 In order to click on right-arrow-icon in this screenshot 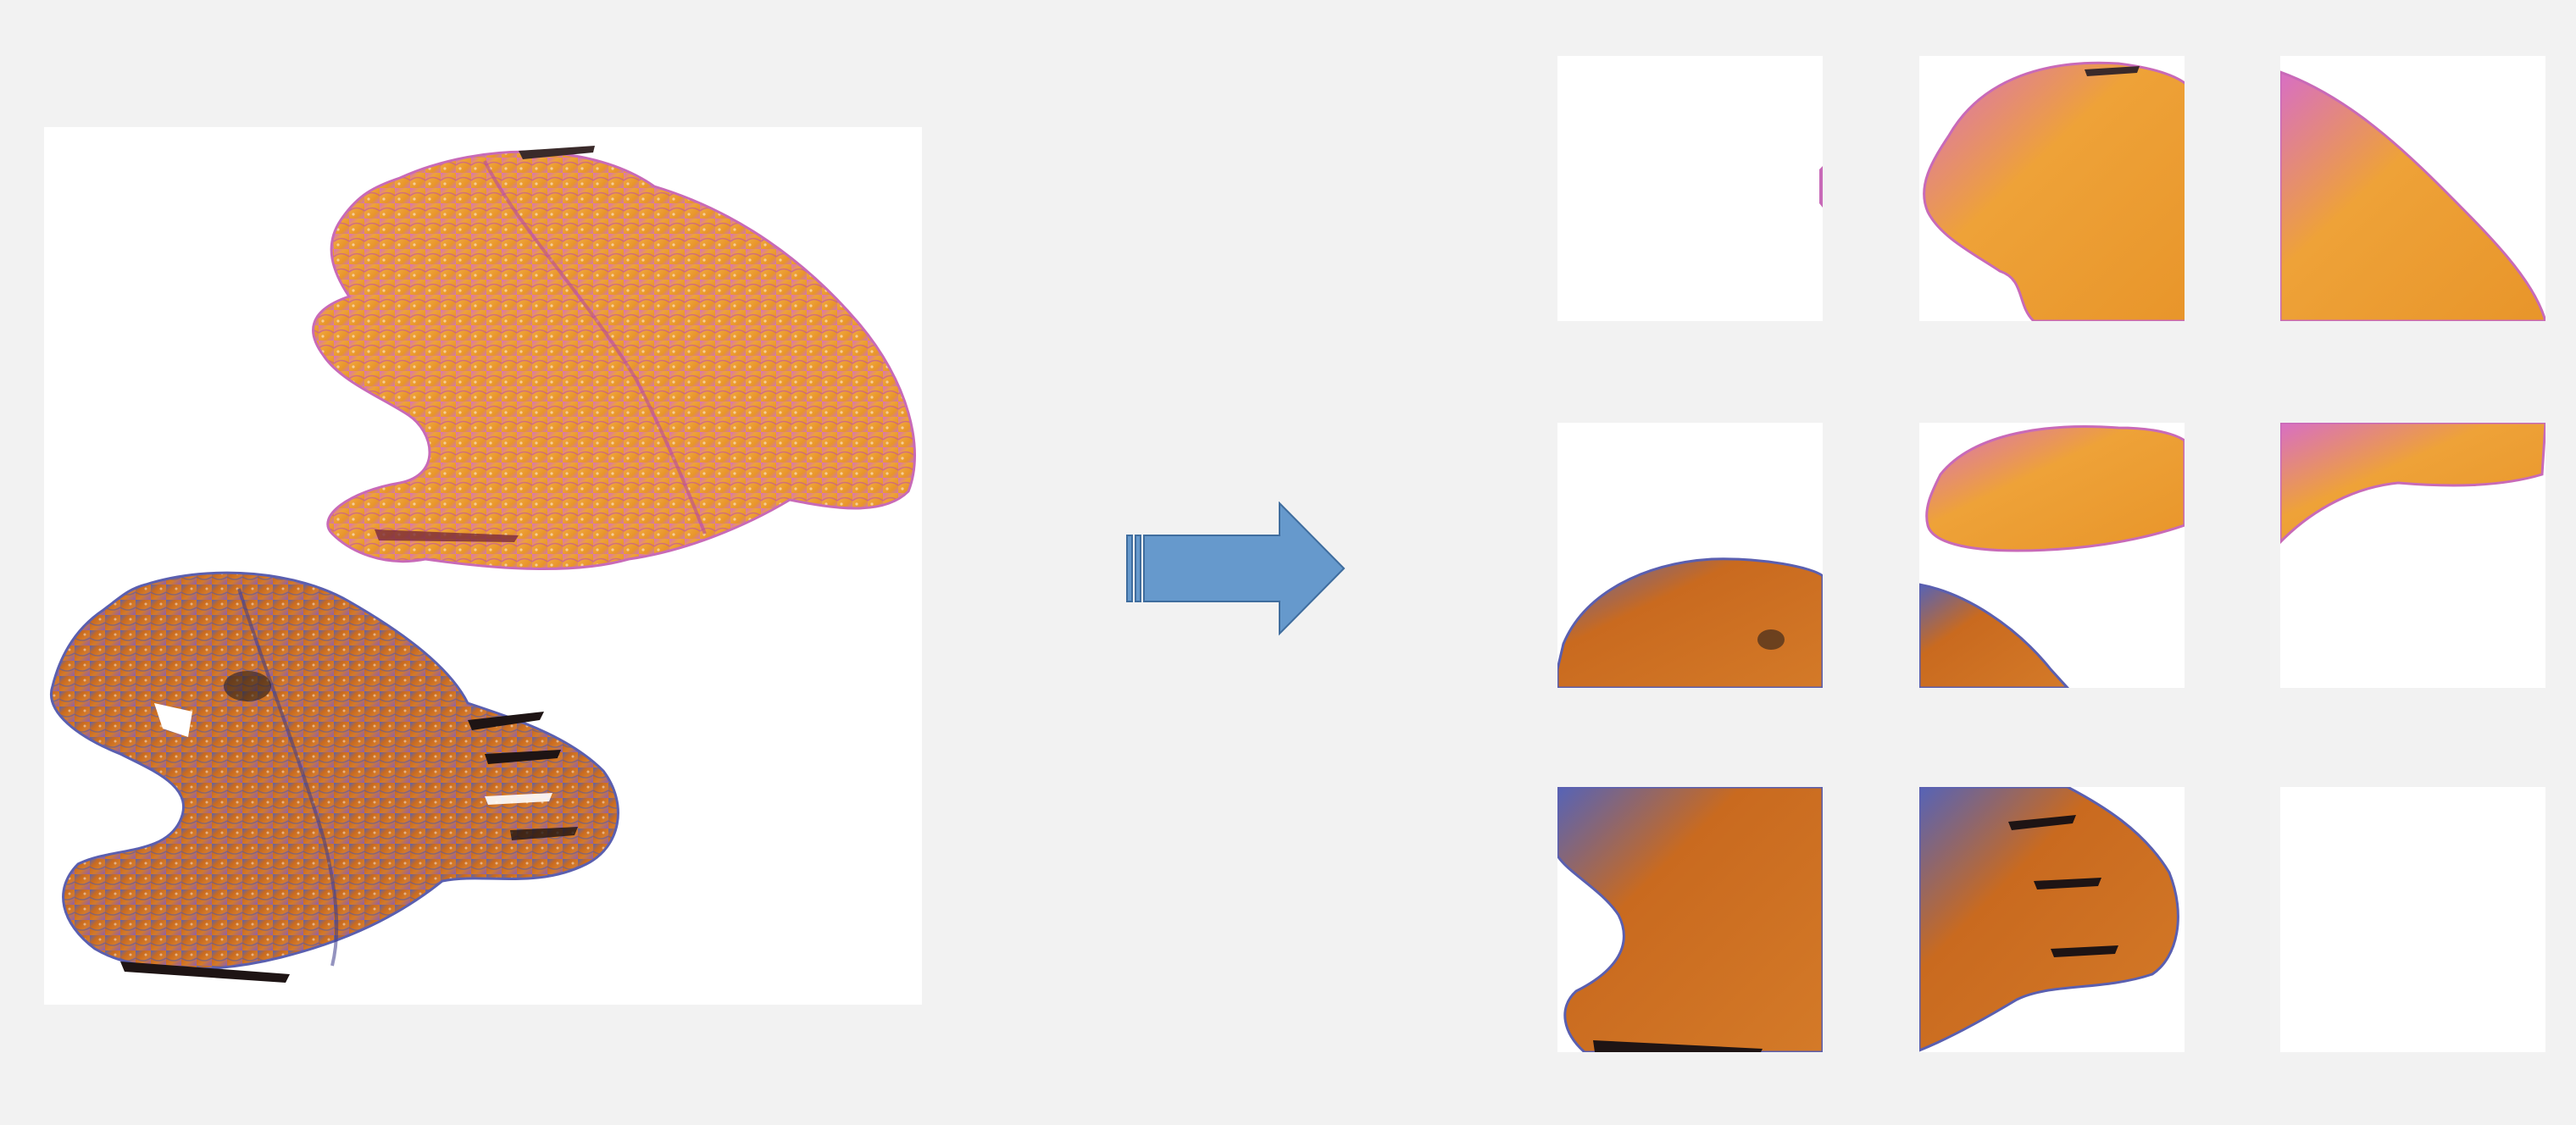, I will do `click(1236, 569)`.